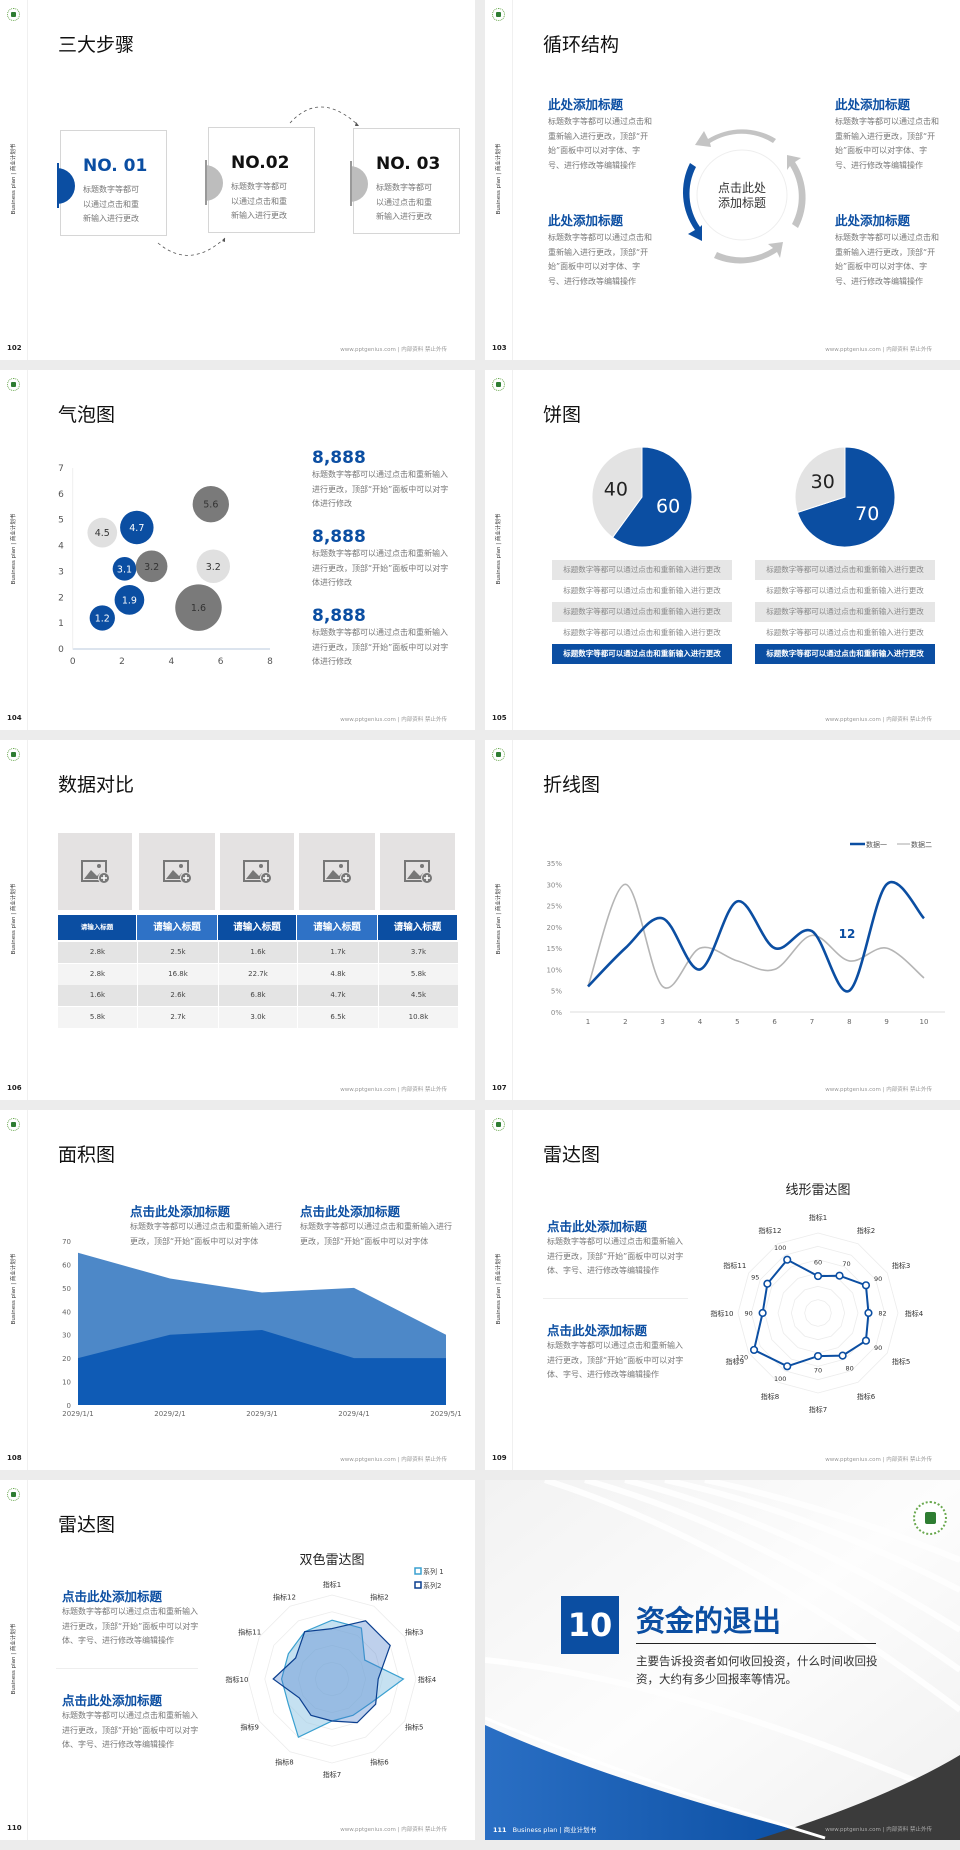  What do you see at coordinates (14, 1828) in the screenshot?
I see `page-number: 110` at bounding box center [14, 1828].